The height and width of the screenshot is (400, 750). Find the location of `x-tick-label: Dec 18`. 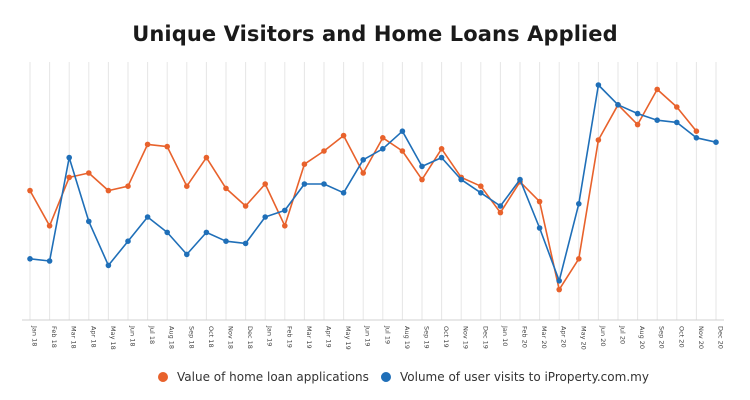

x-tick-label: Dec 18 is located at coordinates (250, 337).